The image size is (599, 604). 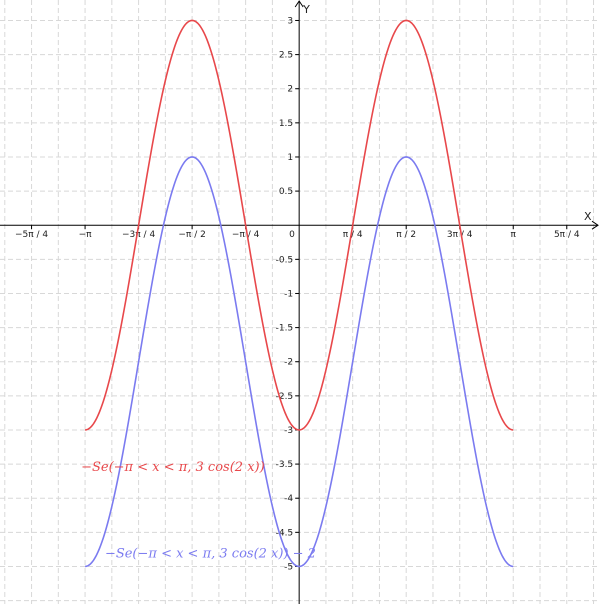 I want to click on x-tick-label: −π / 4, so click(x=246, y=235).